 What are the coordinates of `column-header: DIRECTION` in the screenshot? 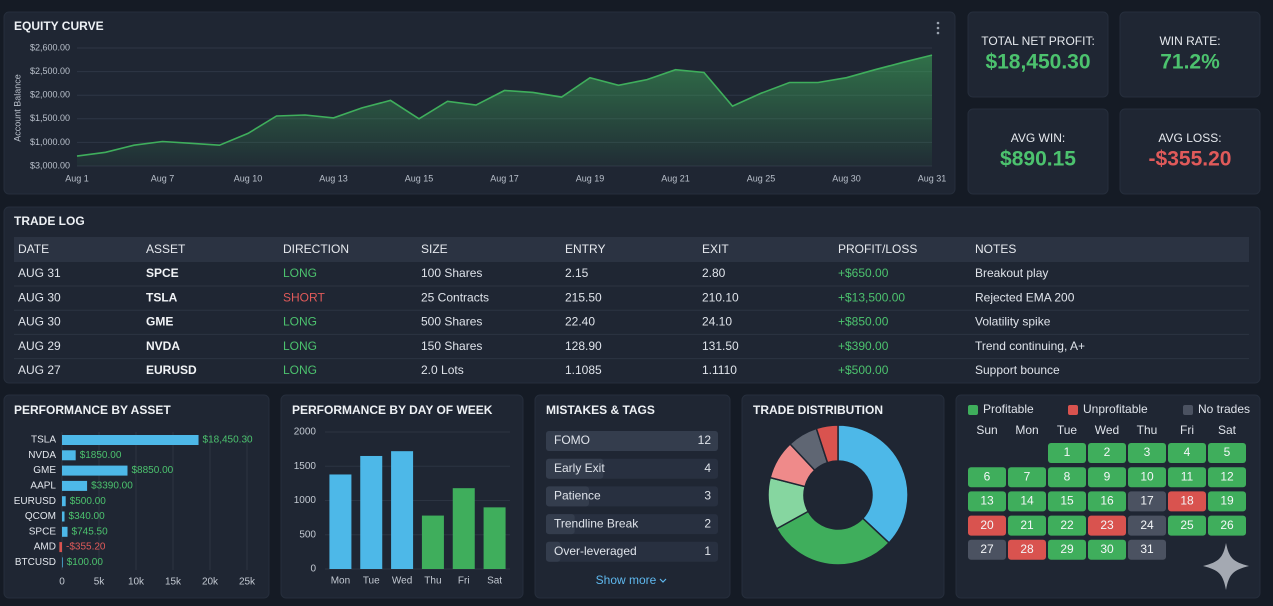 It's located at (316, 249).